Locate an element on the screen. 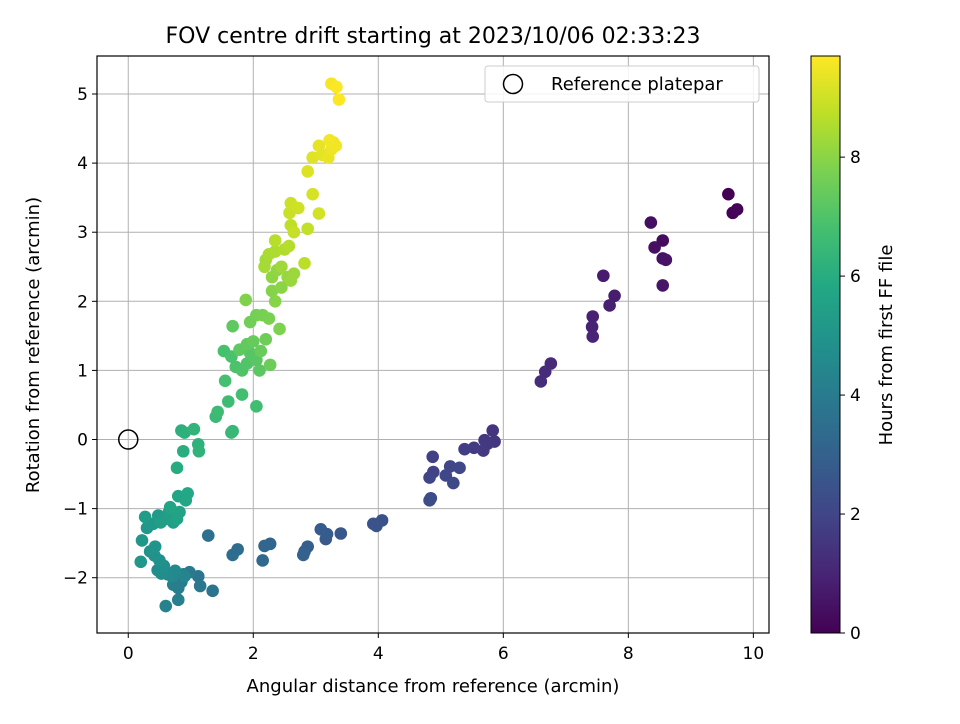  y-tick-label: 1 is located at coordinates (82, 371).